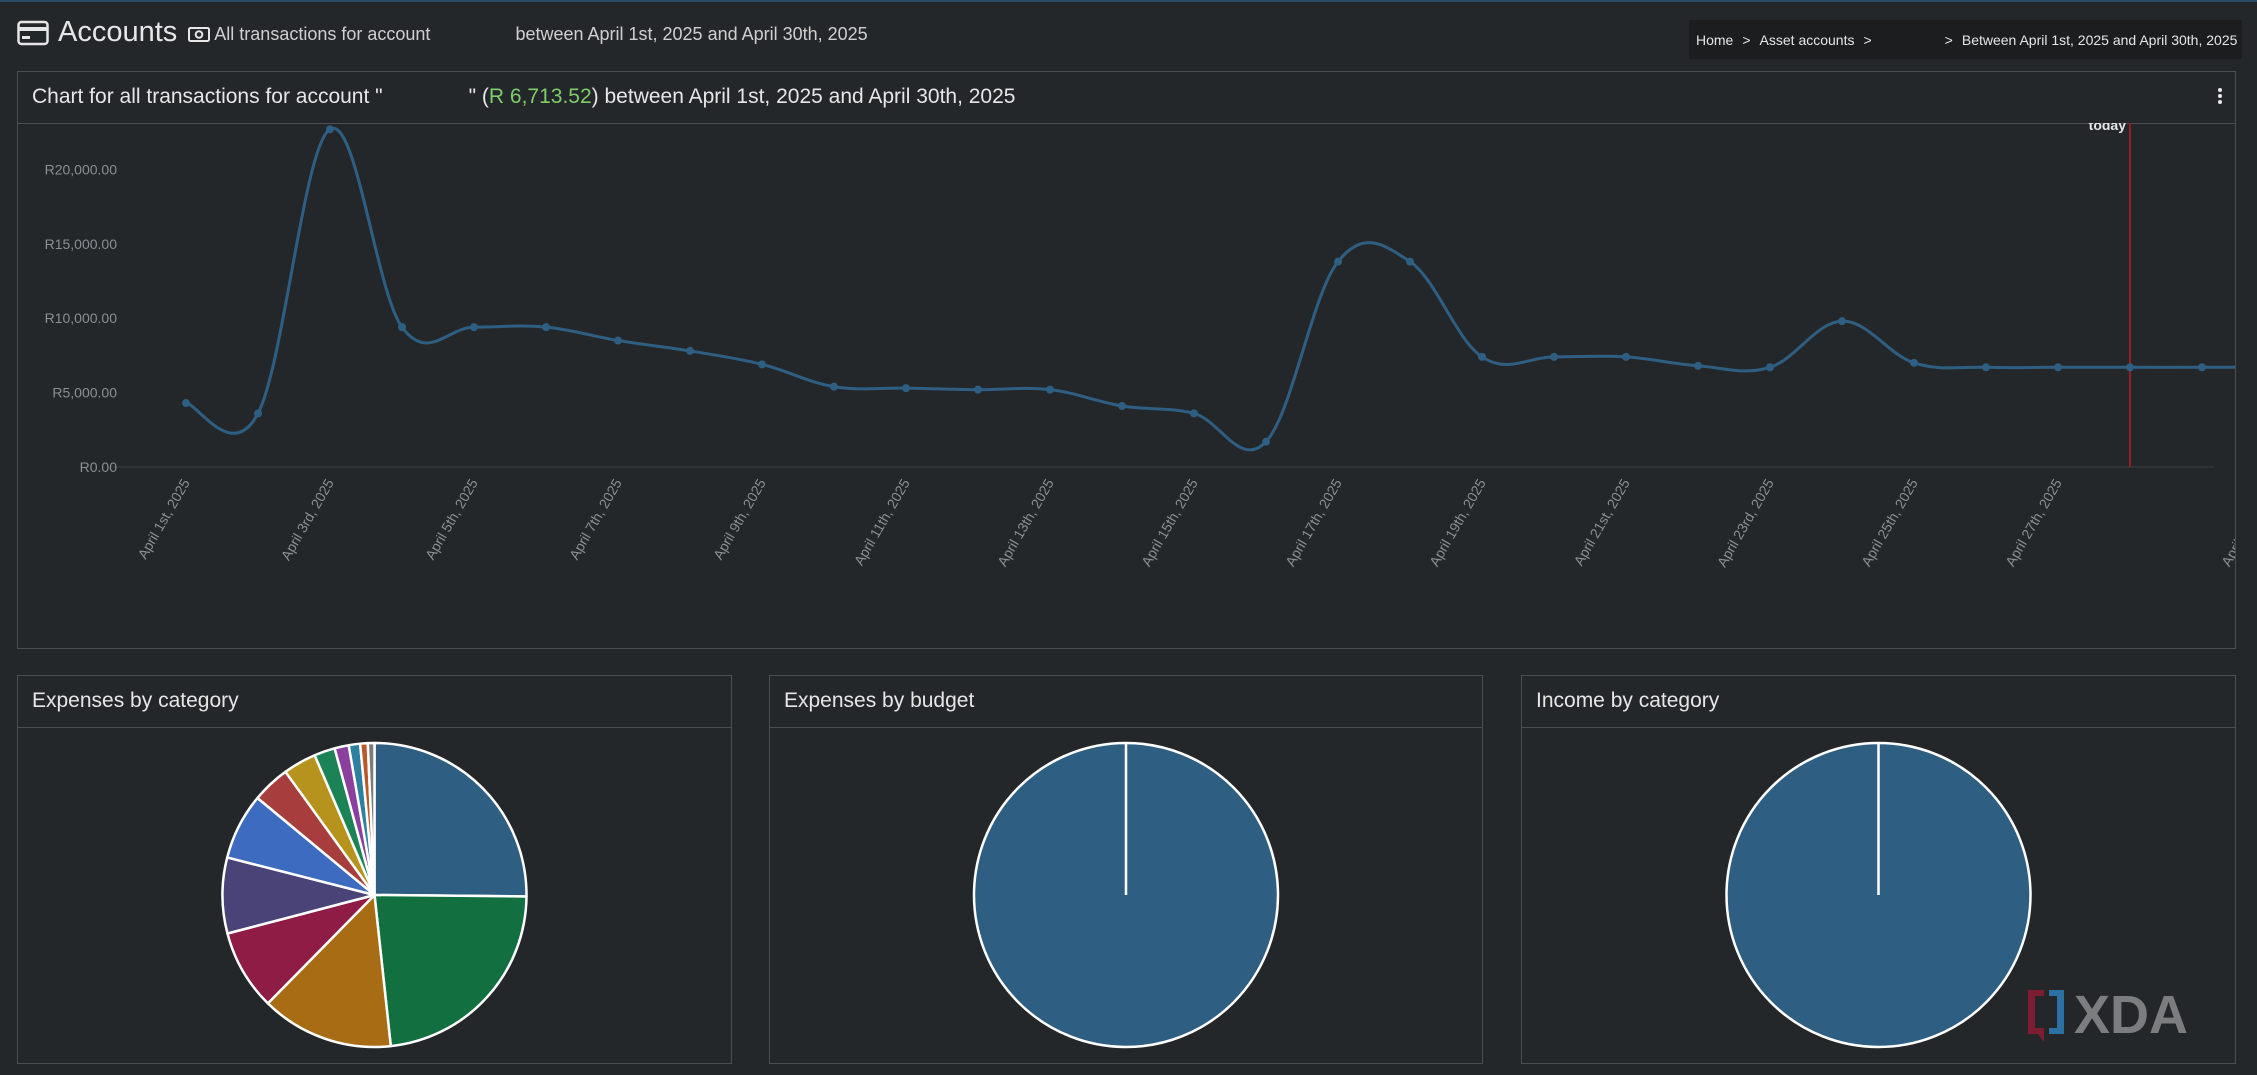 This screenshot has width=2257, height=1075. What do you see at coordinates (2108, 128) in the screenshot?
I see `today-label: today` at bounding box center [2108, 128].